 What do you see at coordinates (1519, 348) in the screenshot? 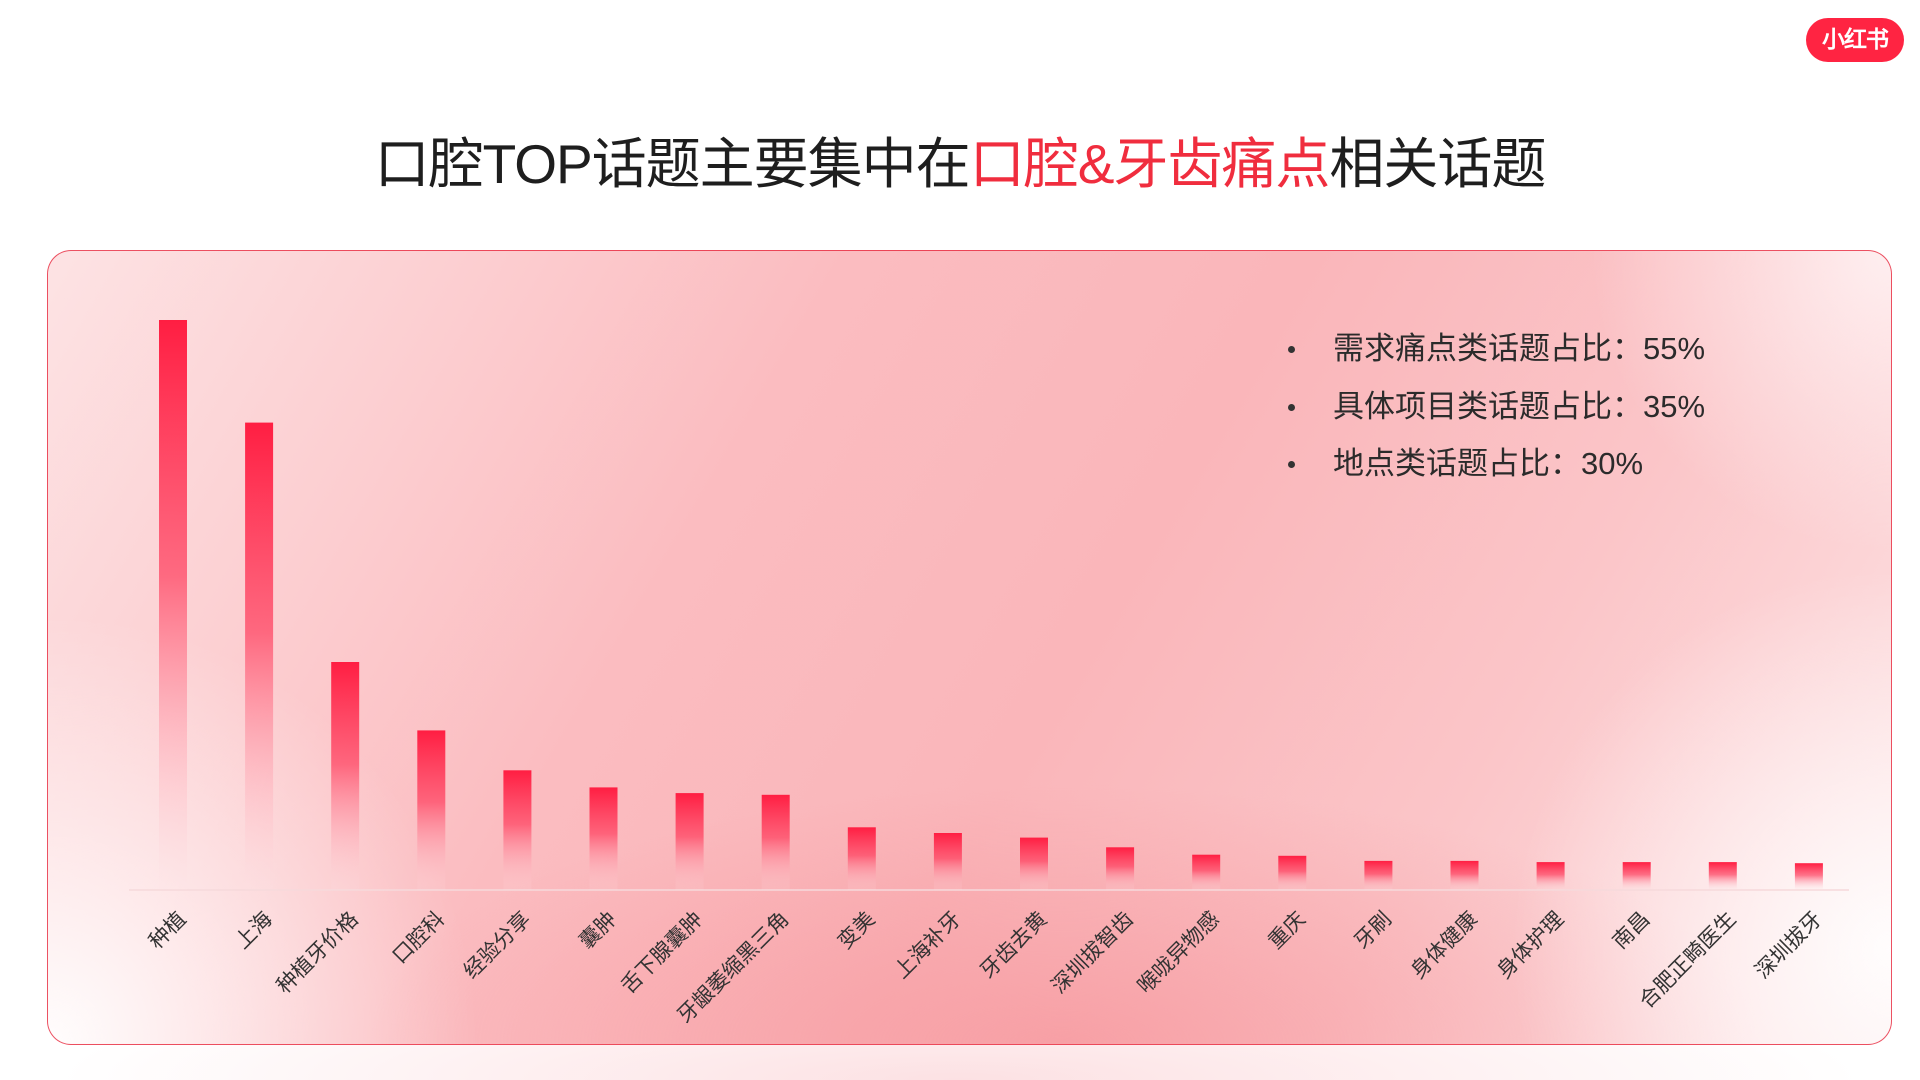
I see `annotation-text-demand: 需求痛点类话题占比：55%` at bounding box center [1519, 348].